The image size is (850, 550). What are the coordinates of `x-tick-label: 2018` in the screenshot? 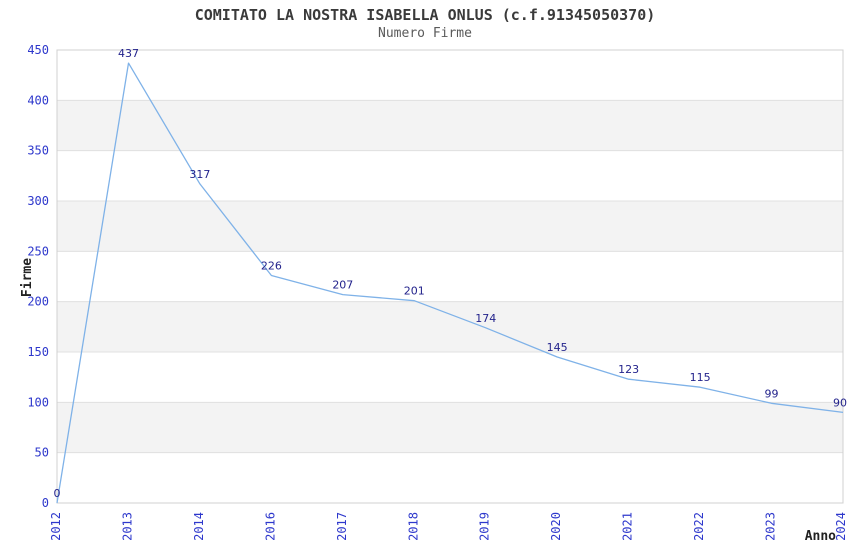 It's located at (413, 526).